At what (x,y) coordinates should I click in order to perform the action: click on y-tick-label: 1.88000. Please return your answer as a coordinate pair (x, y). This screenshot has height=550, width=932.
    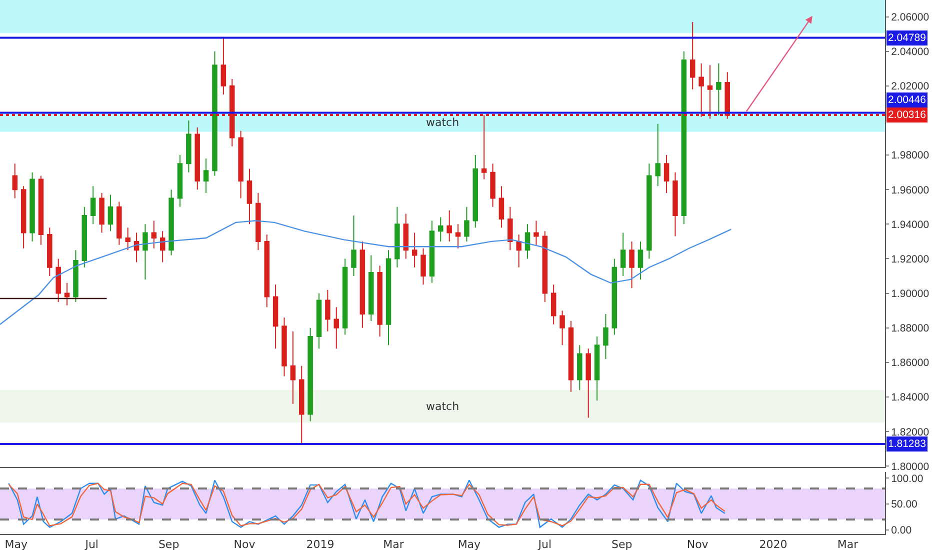
    Looking at the image, I should click on (910, 328).